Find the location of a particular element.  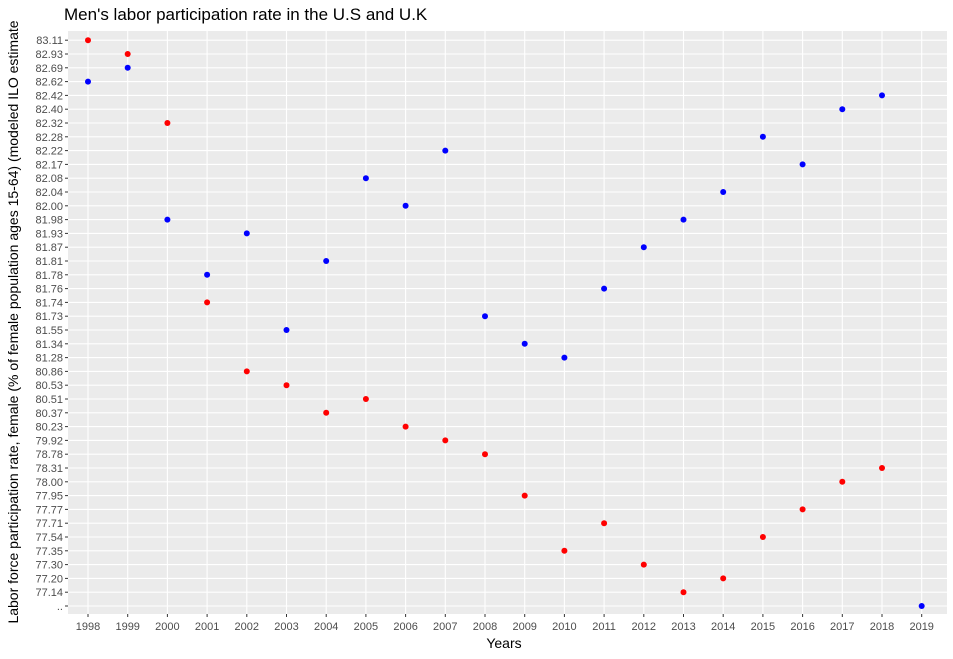

y-tick-label: 80.37 is located at coordinates (49, 414).